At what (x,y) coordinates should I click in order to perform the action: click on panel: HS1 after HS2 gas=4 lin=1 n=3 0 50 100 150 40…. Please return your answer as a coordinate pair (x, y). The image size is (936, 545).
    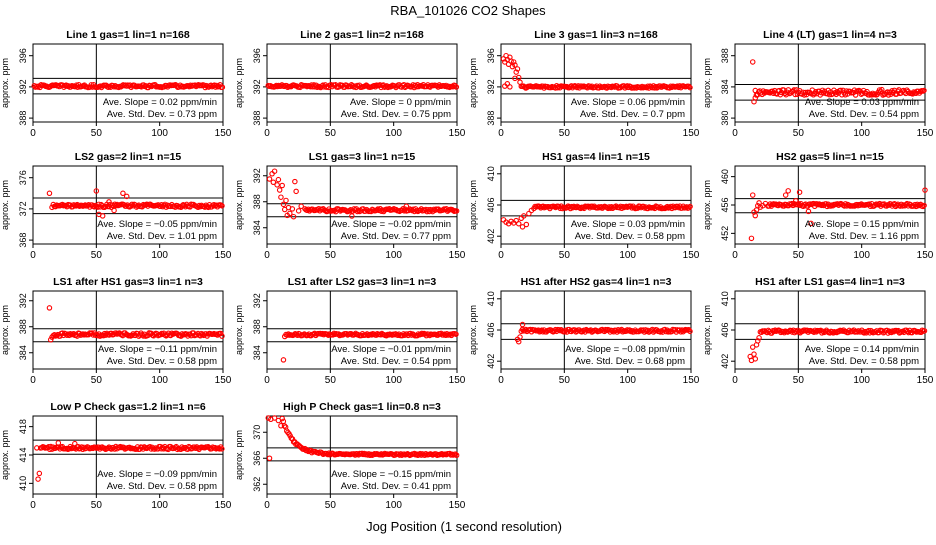
    Looking at the image, I should click on (584, 331).